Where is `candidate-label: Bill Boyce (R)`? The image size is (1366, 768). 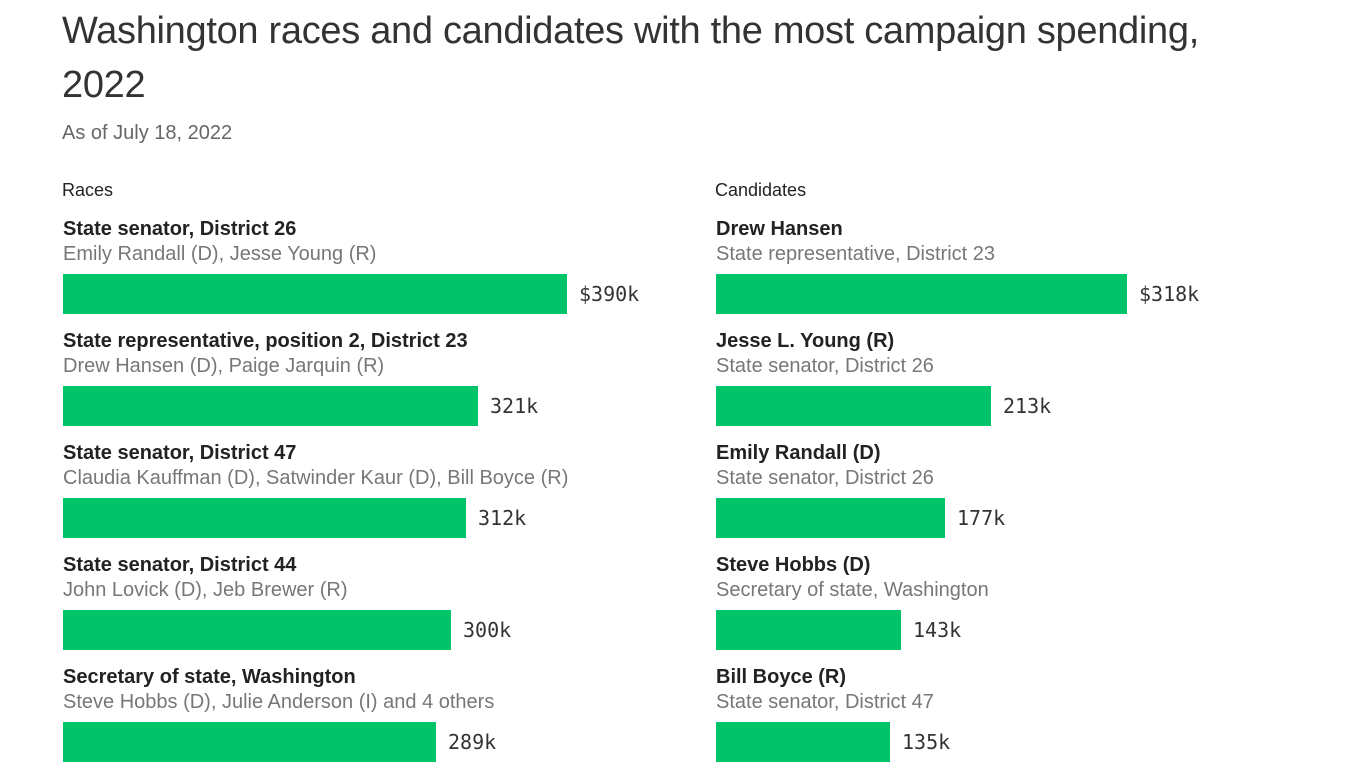 candidate-label: Bill Boyce (R) is located at coordinates (781, 677).